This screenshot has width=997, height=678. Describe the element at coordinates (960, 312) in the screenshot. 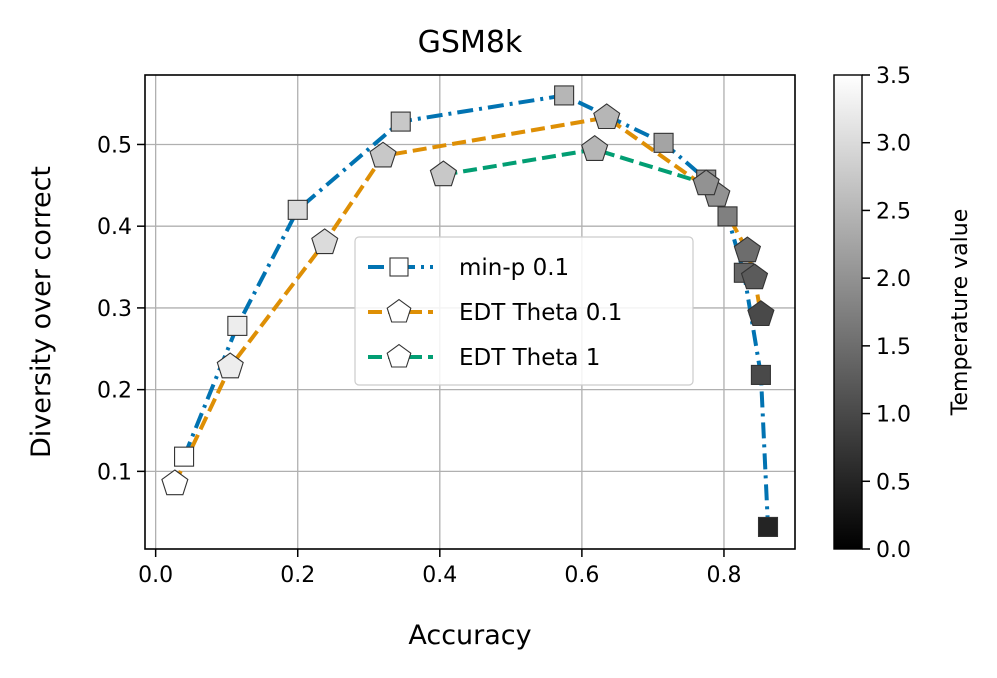

I see `colorbar-label: Temperature value` at that location.